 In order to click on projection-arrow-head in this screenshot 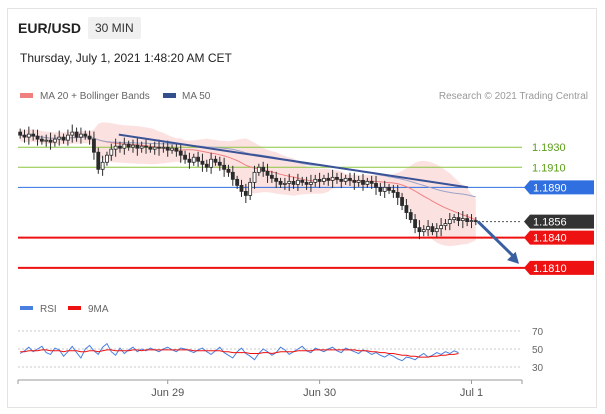, I will do `click(513, 257)`.